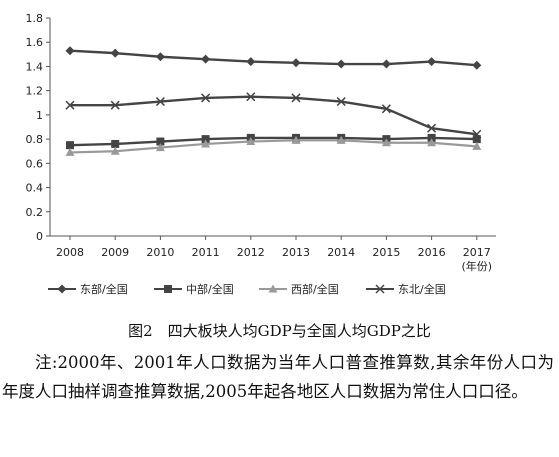 This screenshot has height=457, width=559. Describe the element at coordinates (35, 42) in the screenshot. I see `y-tick-label: 1.6` at that location.